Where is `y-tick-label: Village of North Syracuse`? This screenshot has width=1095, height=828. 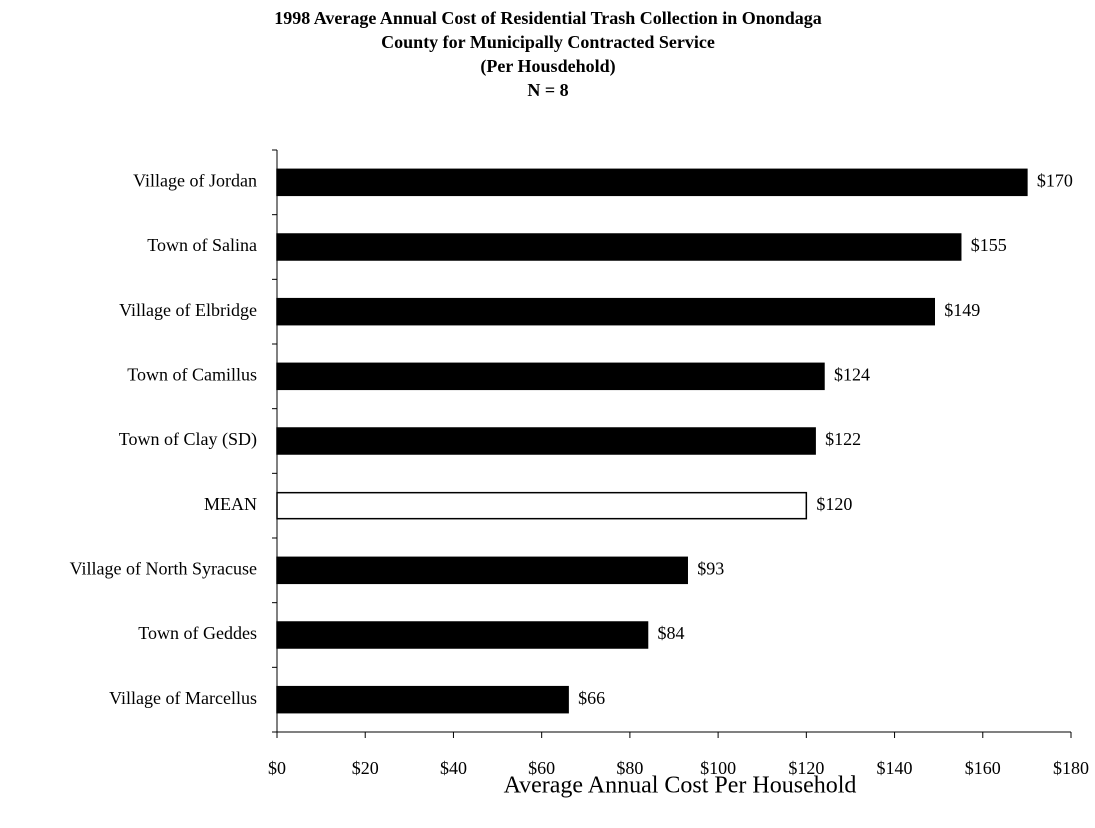
y-tick-label: Village of North Syracuse is located at coordinates (163, 568).